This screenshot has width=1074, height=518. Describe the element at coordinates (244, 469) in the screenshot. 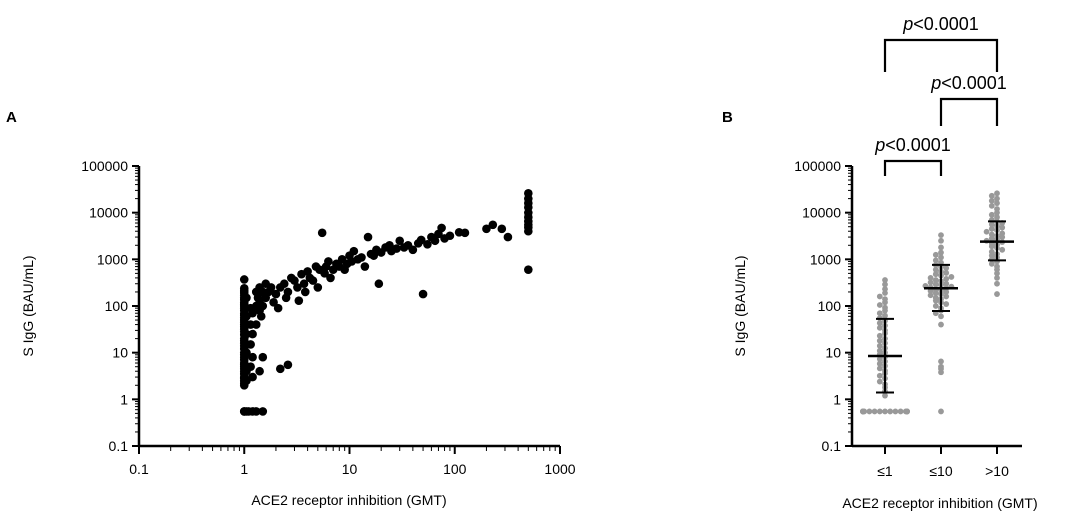

I see `x-tick-label: 1` at that location.